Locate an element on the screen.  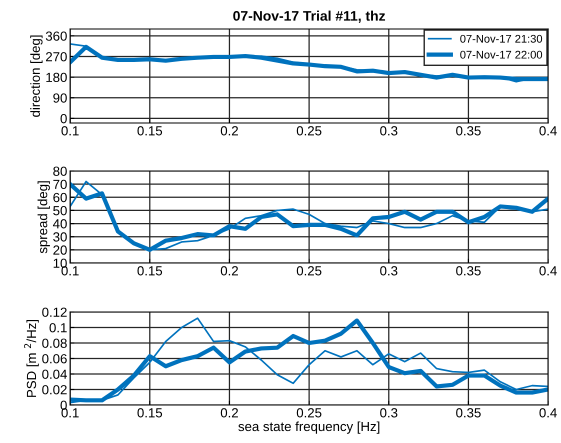
legend-label: 07-Nov-17 21:30 is located at coordinates (501, 38).